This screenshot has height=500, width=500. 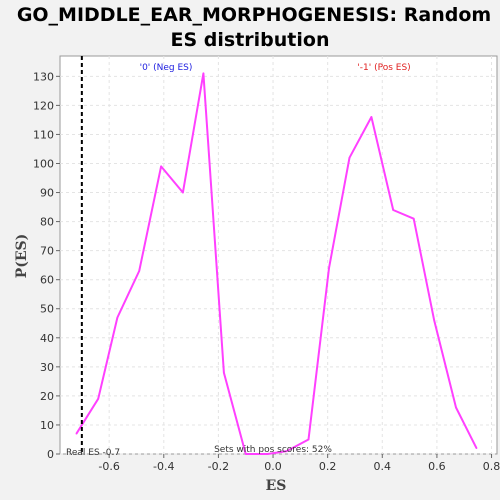 What do you see at coordinates (47, 425) in the screenshot?
I see `y-tick-label: 10` at bounding box center [47, 425].